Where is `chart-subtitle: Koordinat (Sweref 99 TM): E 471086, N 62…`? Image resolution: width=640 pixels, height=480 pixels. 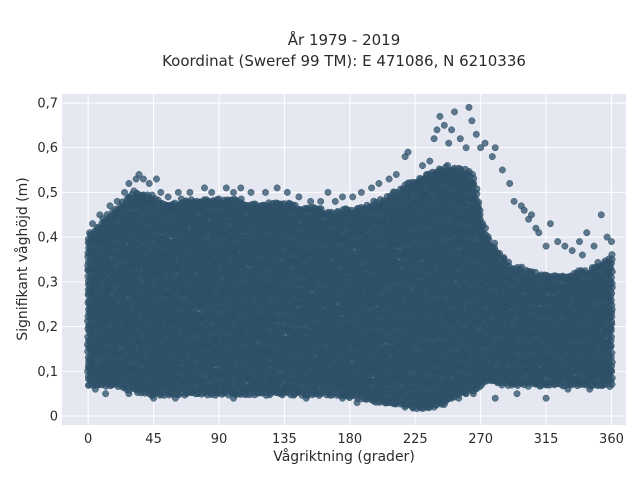 chart-subtitle: Koordinat (Sweref 99 TM): E 471086, N 62… is located at coordinates (344, 61).